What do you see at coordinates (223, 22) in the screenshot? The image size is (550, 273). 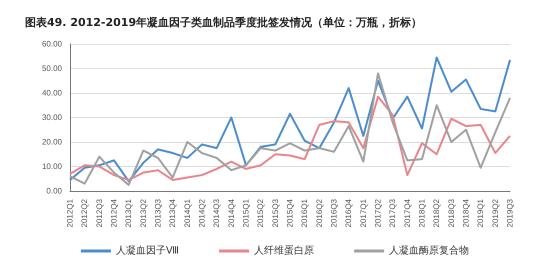 I see `chart-title: 图表49. 2012-2019年凝血因子类血制品季度批签发情况（单位：万瓶，折标）` at bounding box center [223, 22].